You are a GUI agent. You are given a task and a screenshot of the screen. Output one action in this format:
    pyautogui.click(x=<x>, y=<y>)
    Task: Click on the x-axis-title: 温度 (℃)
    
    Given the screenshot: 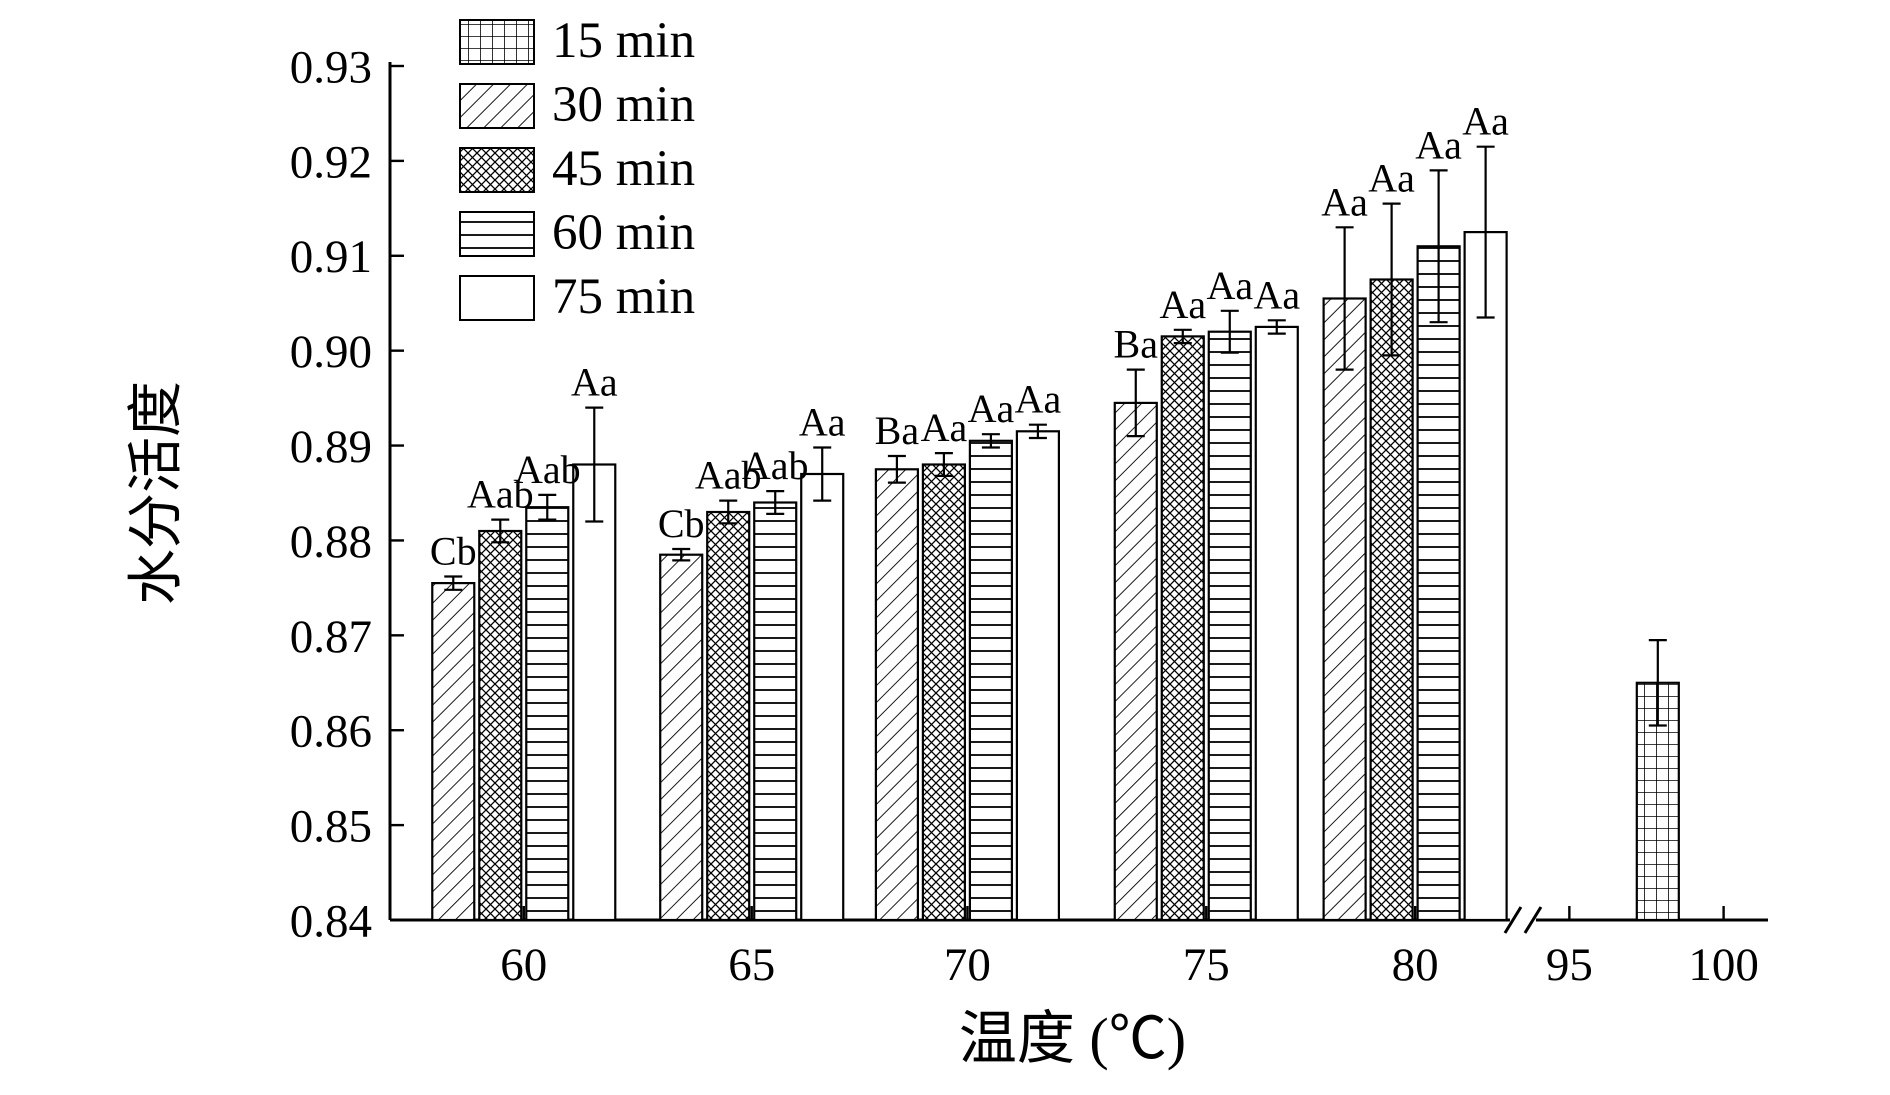 What is the action you would take?
    pyautogui.click(x=1072, y=1038)
    